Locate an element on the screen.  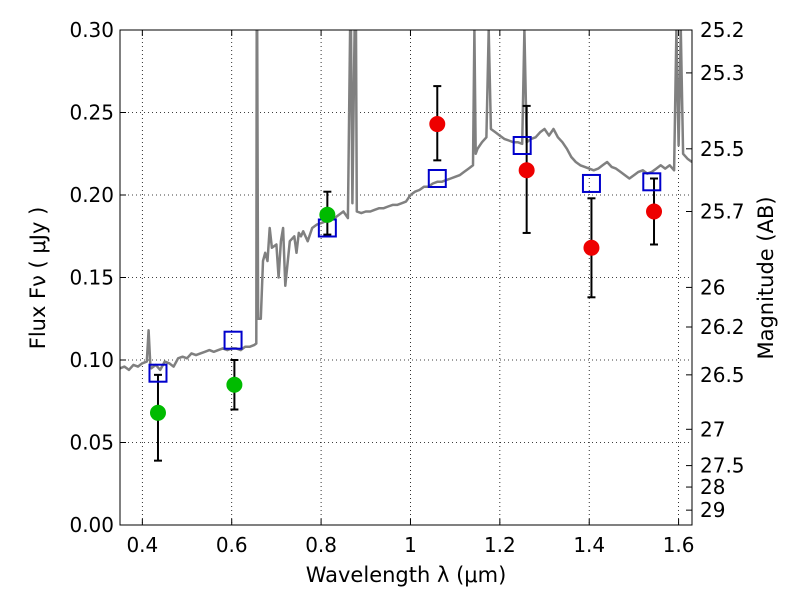
right-tick-label: 27 is located at coordinates (712, 429).